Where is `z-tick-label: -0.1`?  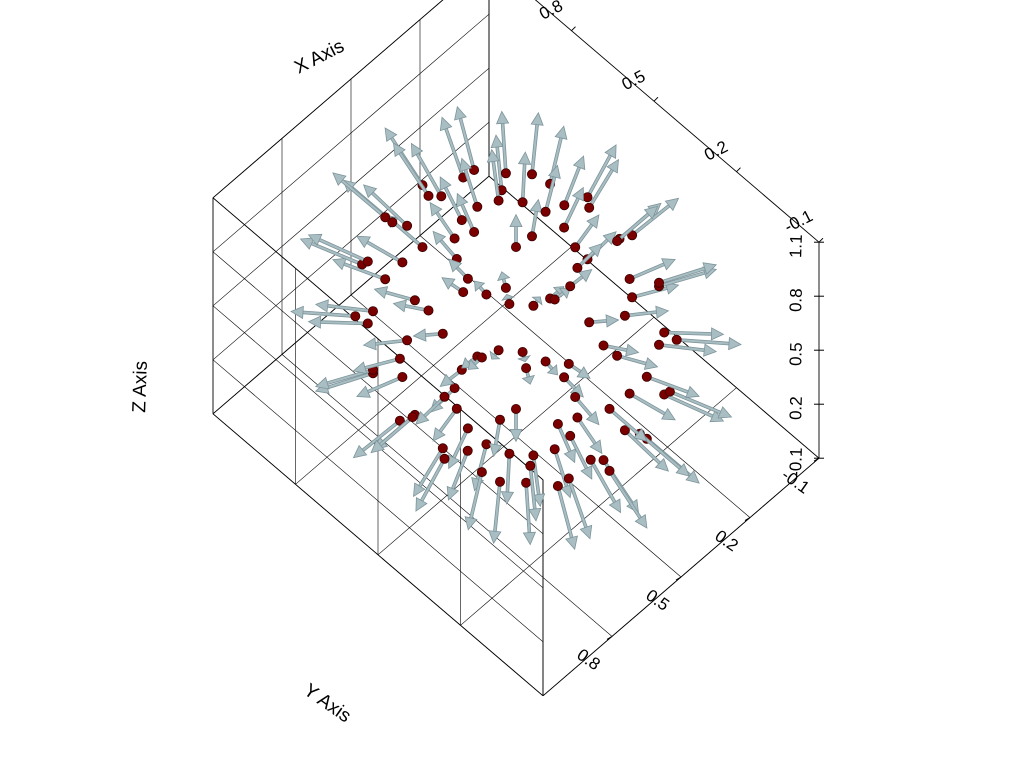 z-tick-label: -0.1 is located at coordinates (796, 462).